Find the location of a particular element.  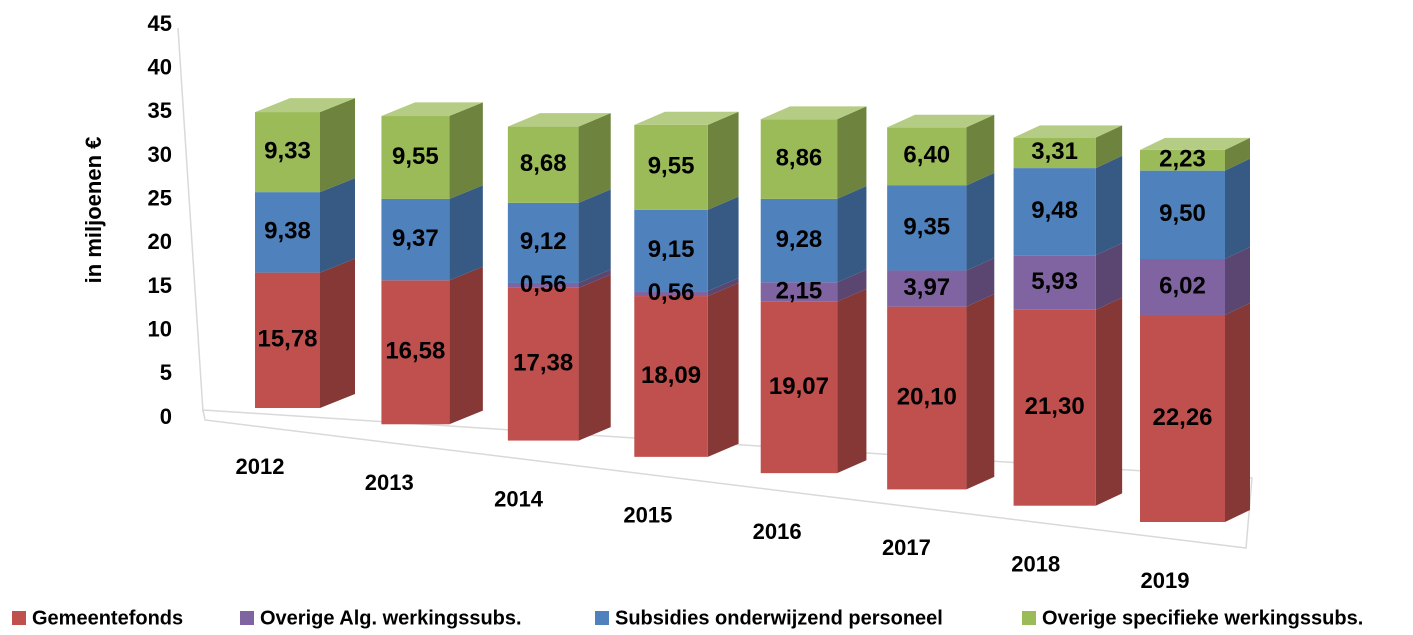

x-tick-label: 2017 is located at coordinates (906, 547).